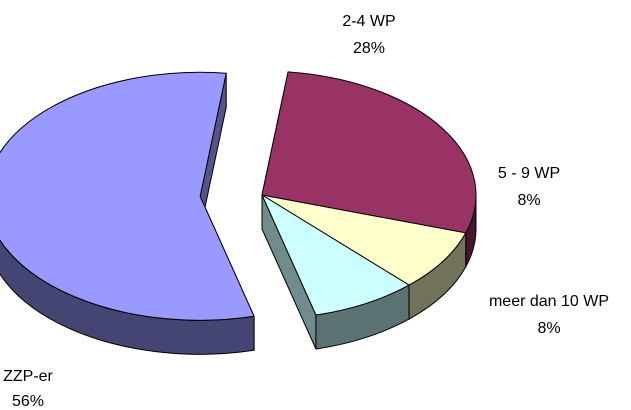  I want to click on slice-value-zzp-er: 56%, so click(28, 401).